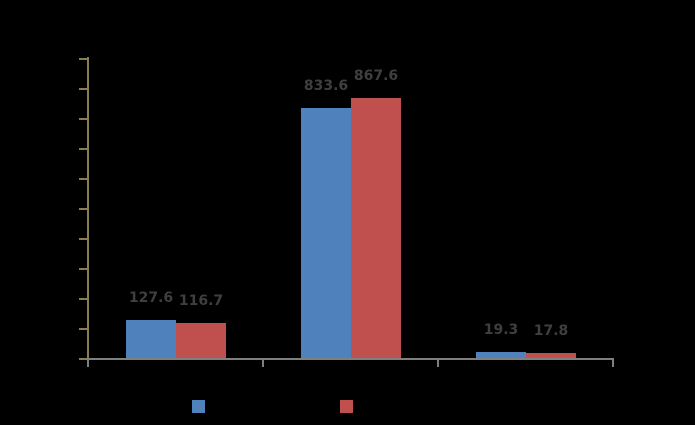 This screenshot has width=695, height=425. What do you see at coordinates (151, 298) in the screenshot?
I see `blue-series-data-label: 127.6` at bounding box center [151, 298].